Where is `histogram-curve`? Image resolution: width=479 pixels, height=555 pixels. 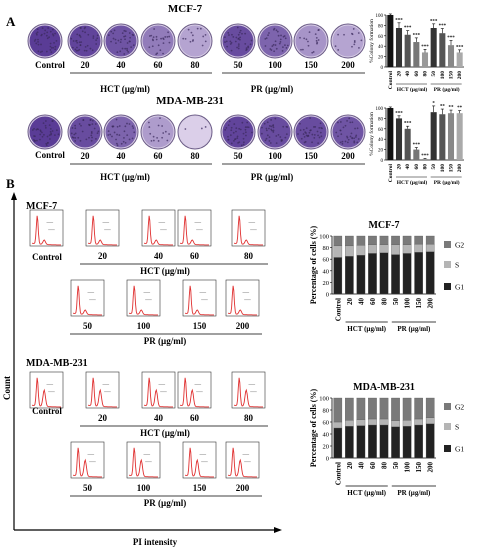
histogram-curve is located at coordinates (242, 300).